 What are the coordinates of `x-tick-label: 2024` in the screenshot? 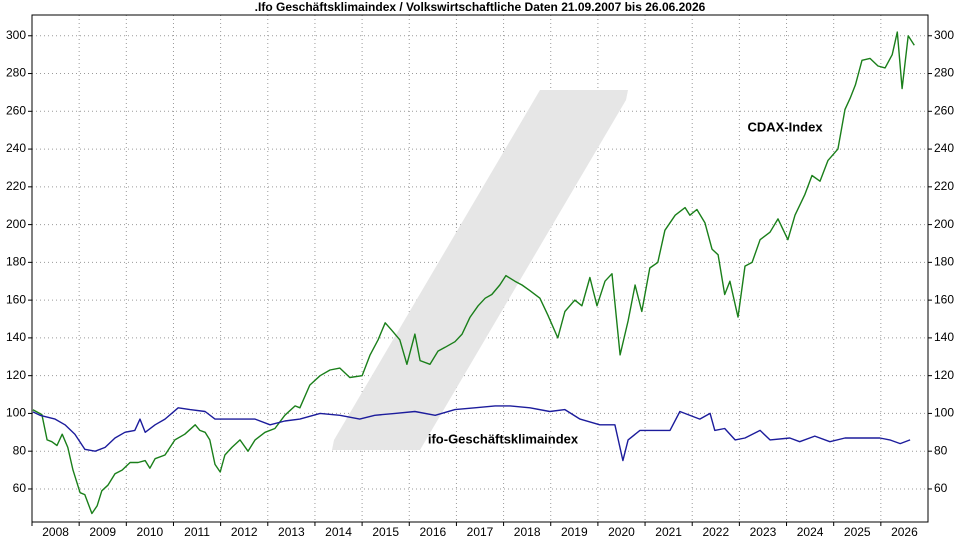 It's located at (810, 532).